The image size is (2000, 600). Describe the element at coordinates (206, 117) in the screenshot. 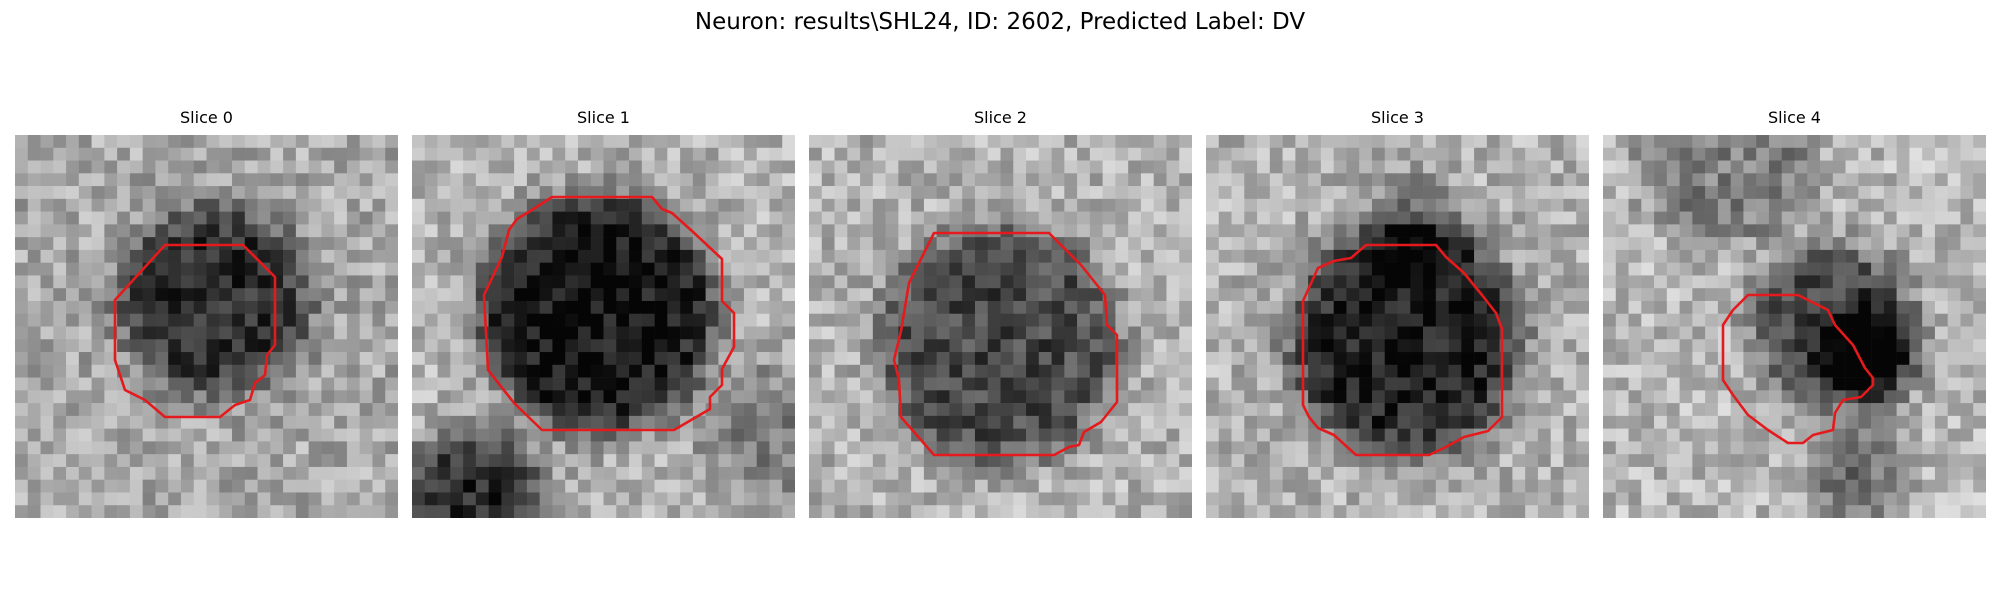

I see `slice-title-0: Slice 0` at that location.